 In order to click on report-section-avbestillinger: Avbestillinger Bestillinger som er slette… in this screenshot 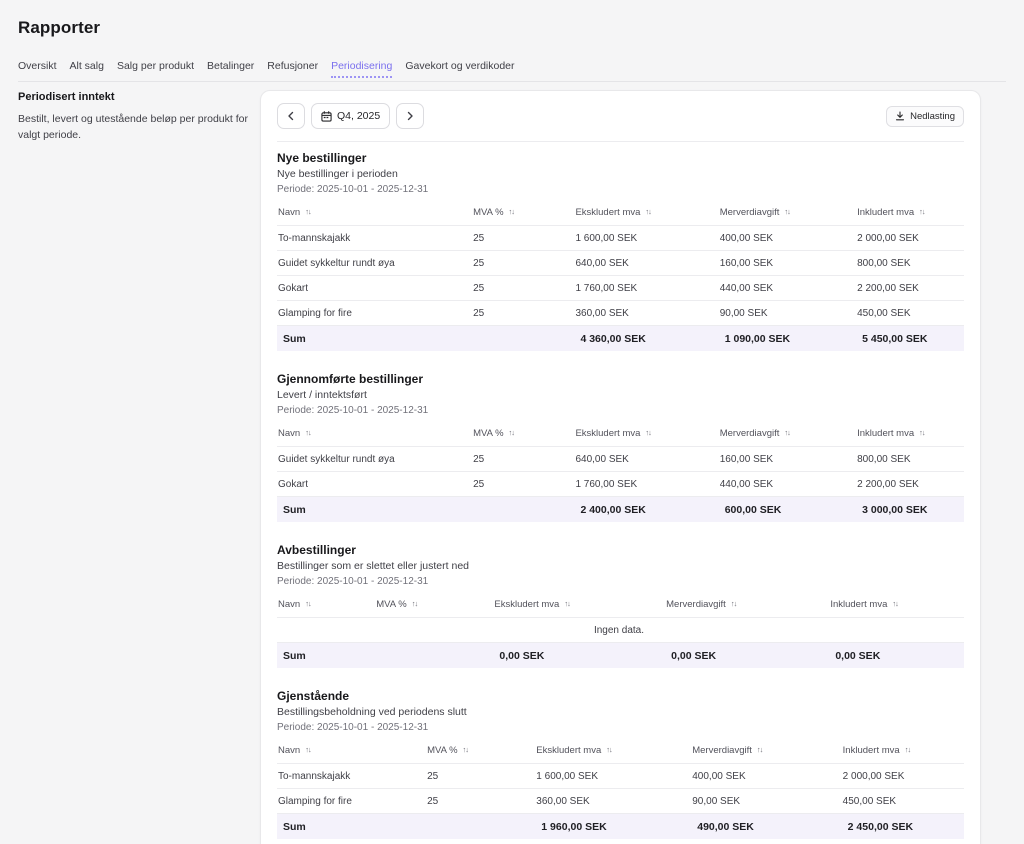, I will do `click(620, 605)`.